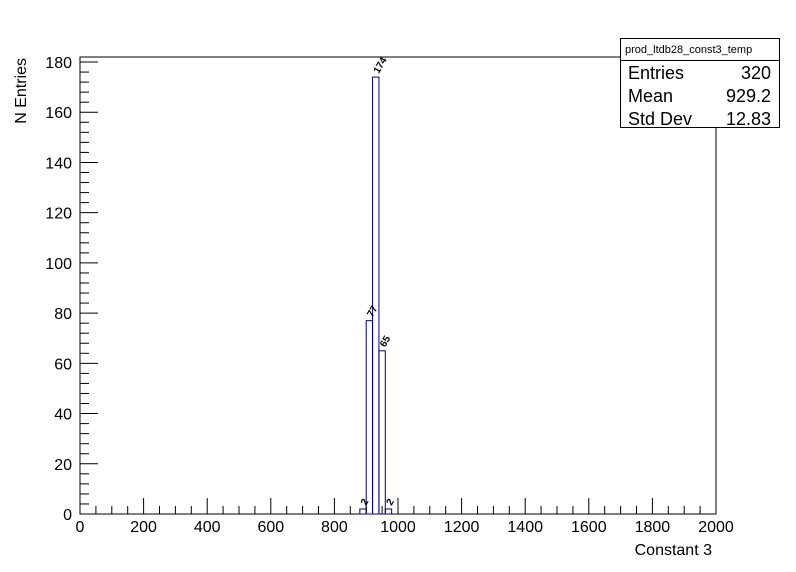 Image resolution: width=796 pixels, height=572 pixels. Describe the element at coordinates (651, 96) in the screenshot. I see `stats-label: Mean` at that location.